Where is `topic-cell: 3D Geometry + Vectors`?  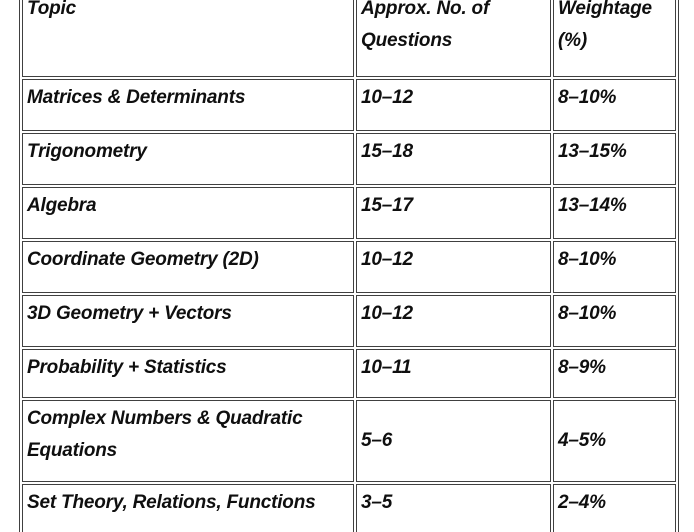 topic-cell: 3D Geometry + Vectors is located at coordinates (188, 321).